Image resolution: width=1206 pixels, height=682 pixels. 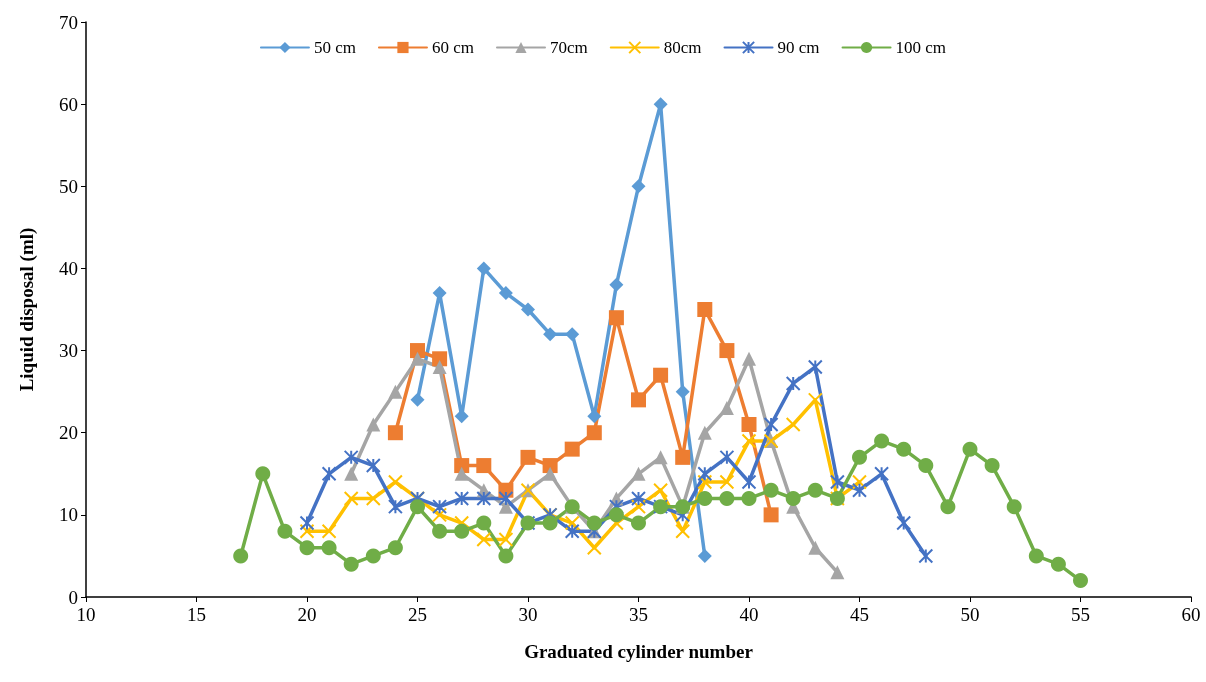 I want to click on x-tick-label: 50, so click(x=970, y=614).